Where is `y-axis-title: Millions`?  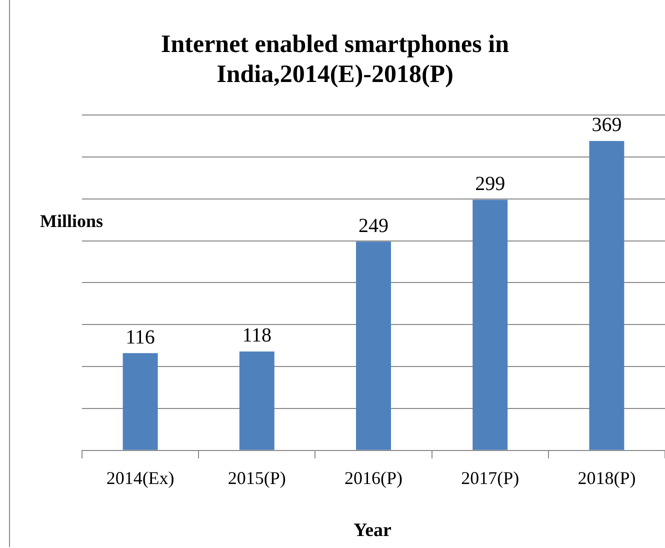 y-axis-title: Millions is located at coordinates (72, 221).